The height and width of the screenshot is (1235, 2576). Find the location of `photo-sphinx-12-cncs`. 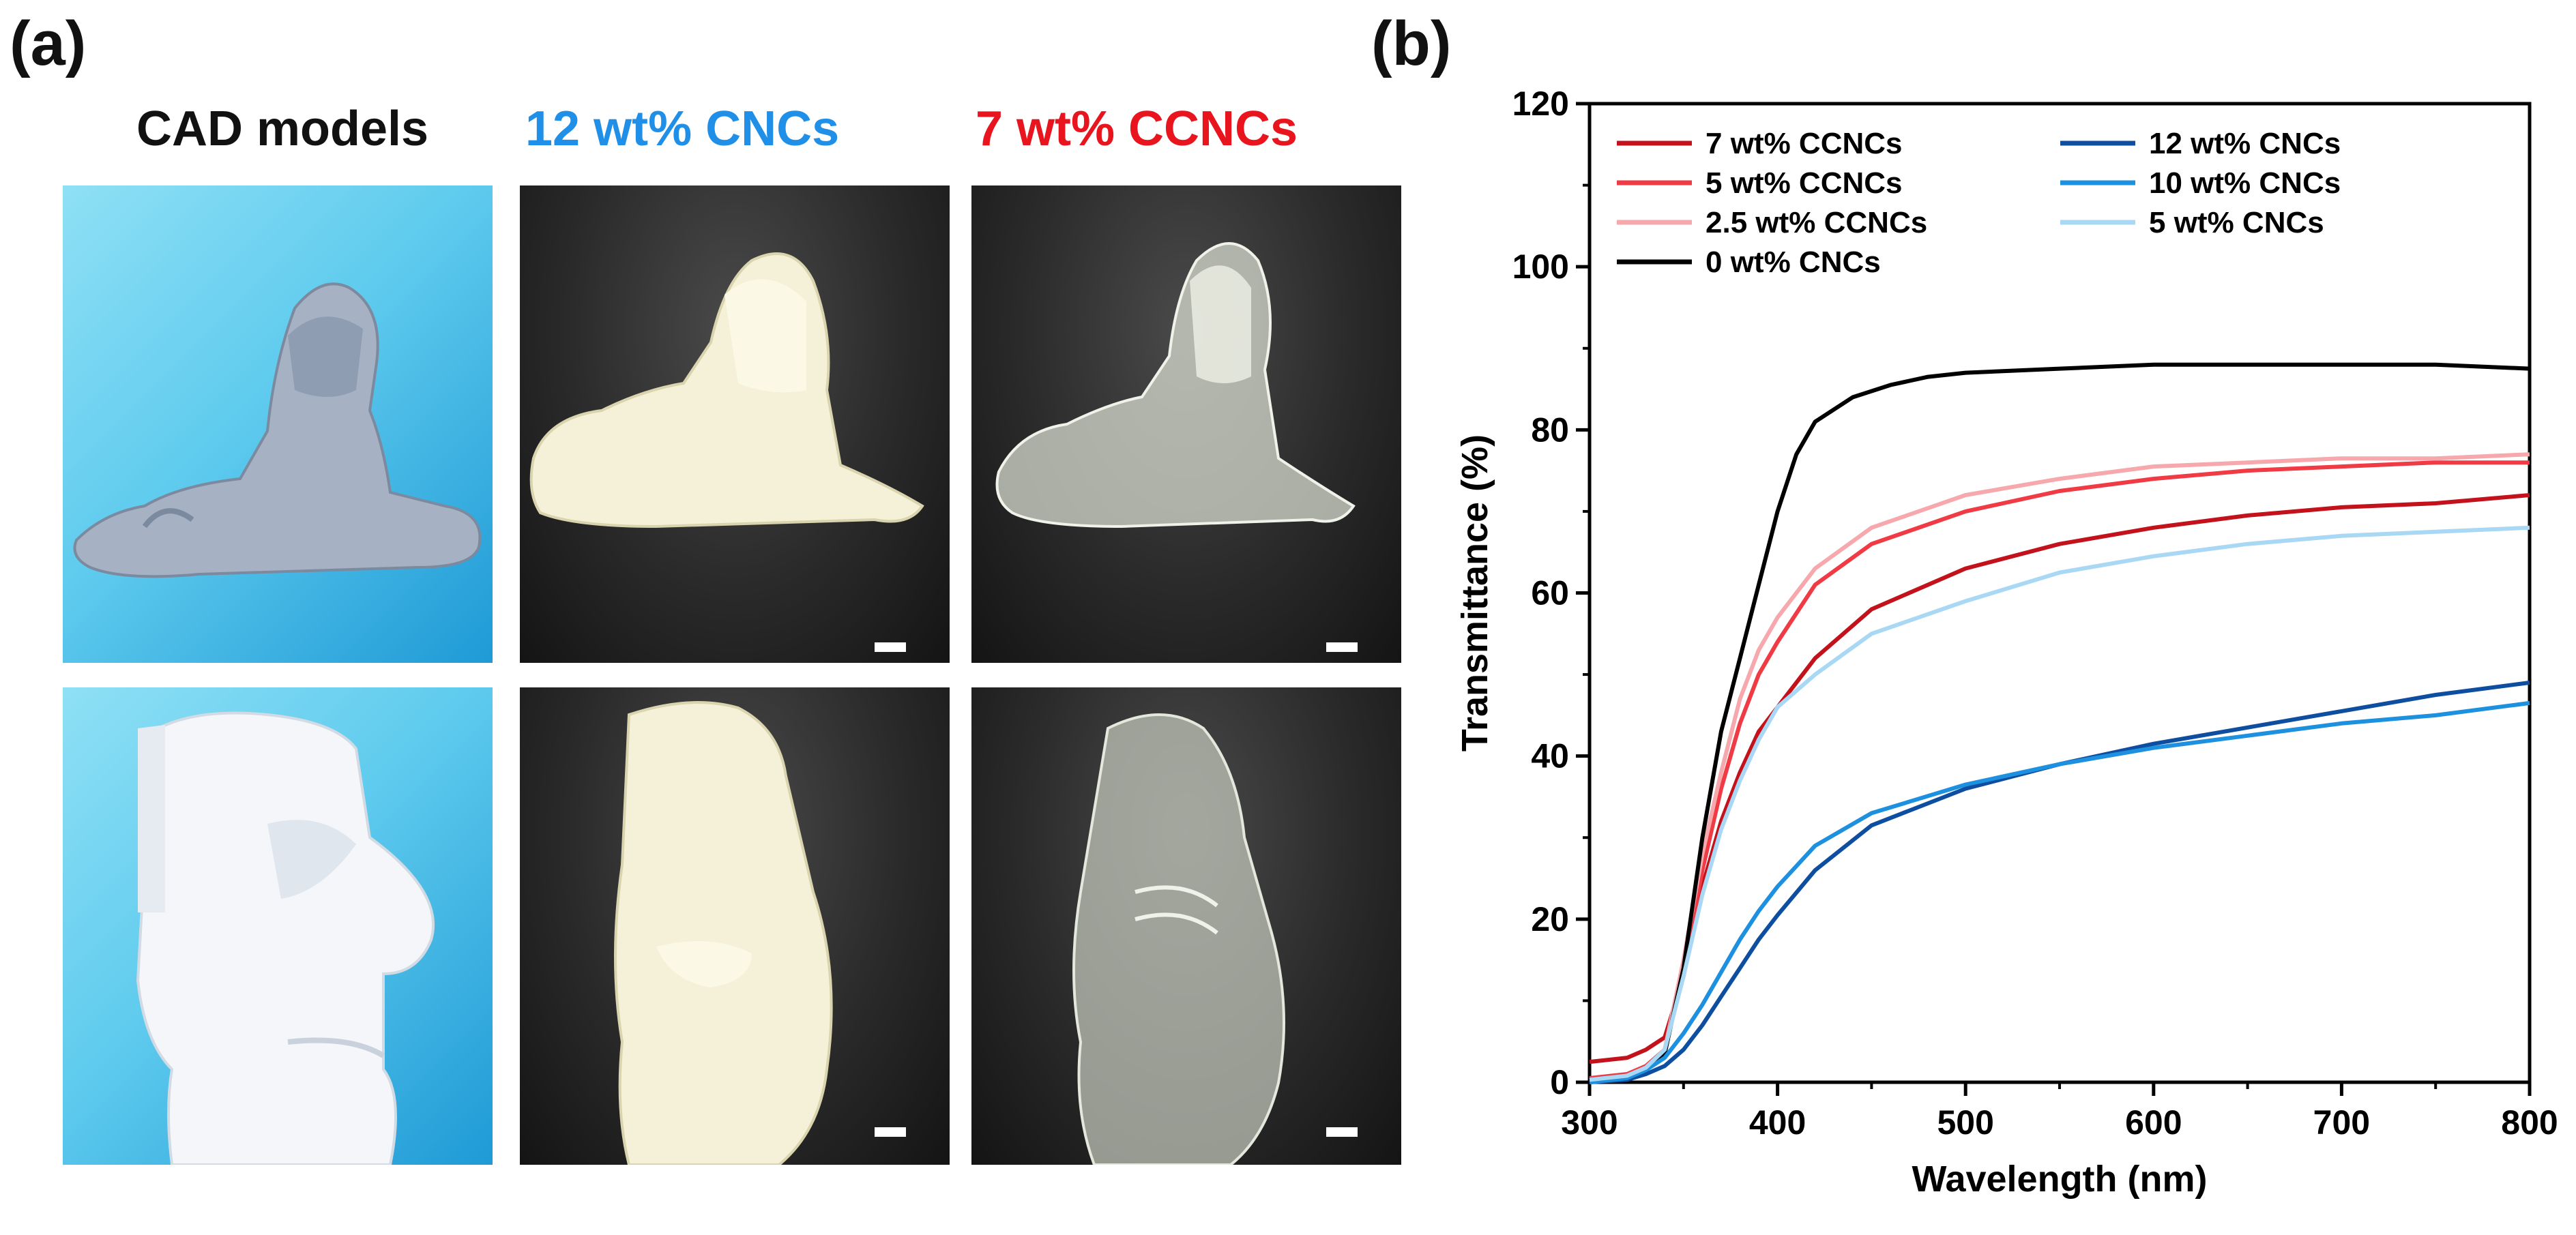

photo-sphinx-12-cncs is located at coordinates (735, 424).